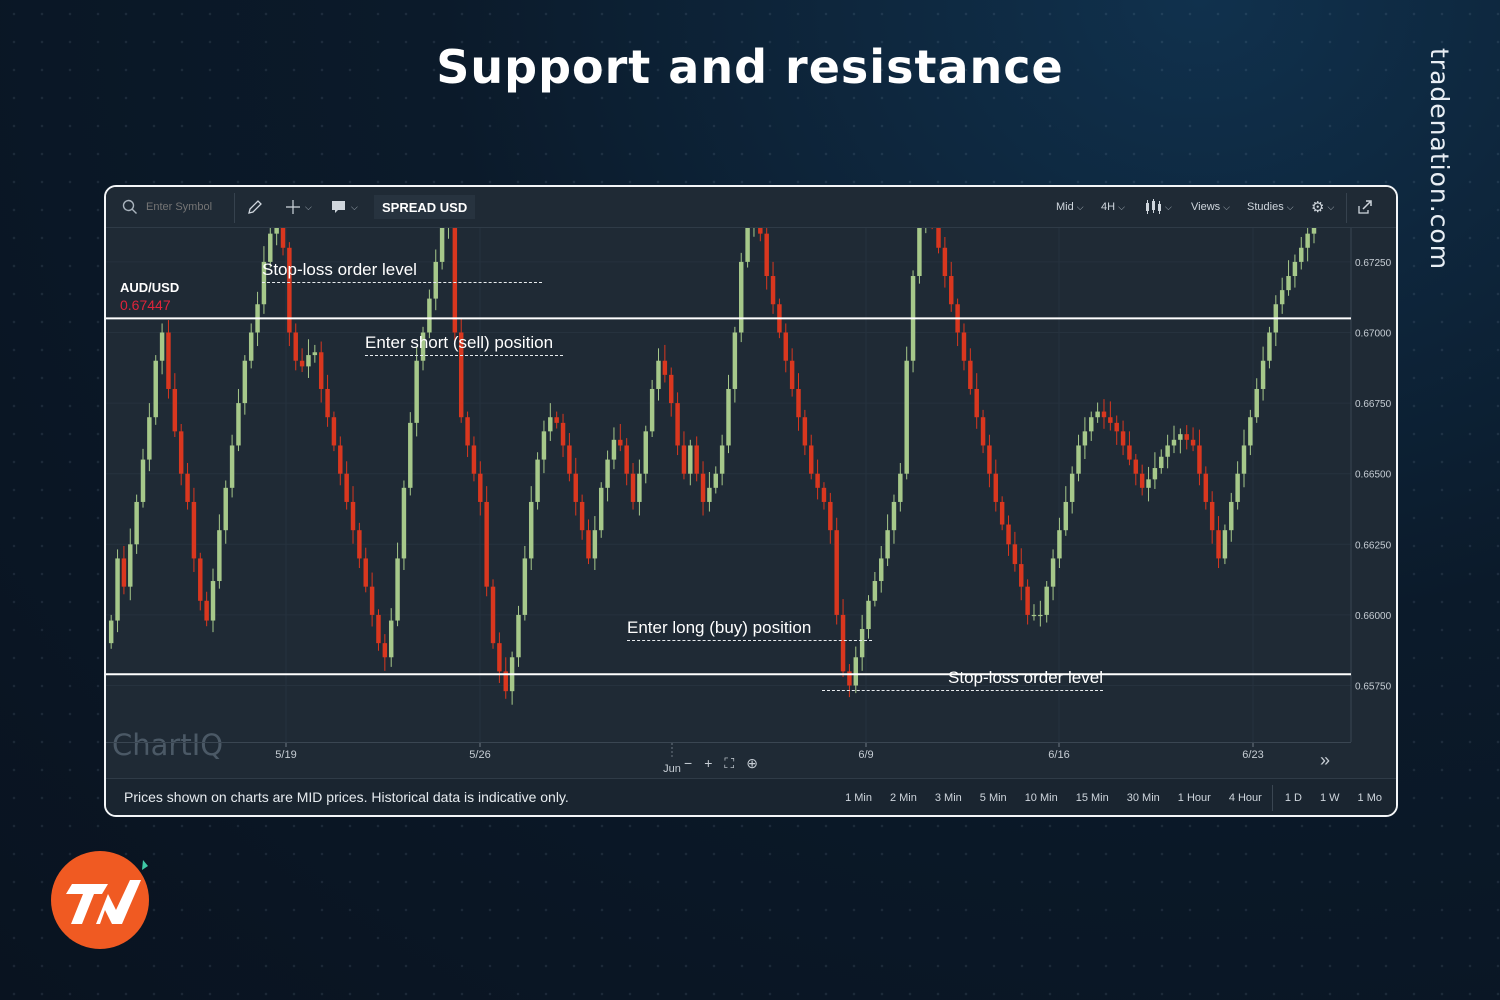 This screenshot has height=1000, width=1500. Describe the element at coordinates (1245, 797) in the screenshot. I see `range-button-4-hour: 4 Hour` at that location.